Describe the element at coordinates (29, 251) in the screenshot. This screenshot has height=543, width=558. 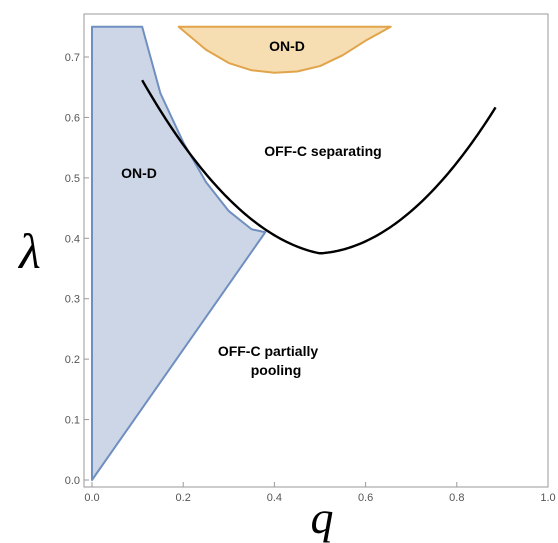
I see `y-axis-label: λ` at that location.